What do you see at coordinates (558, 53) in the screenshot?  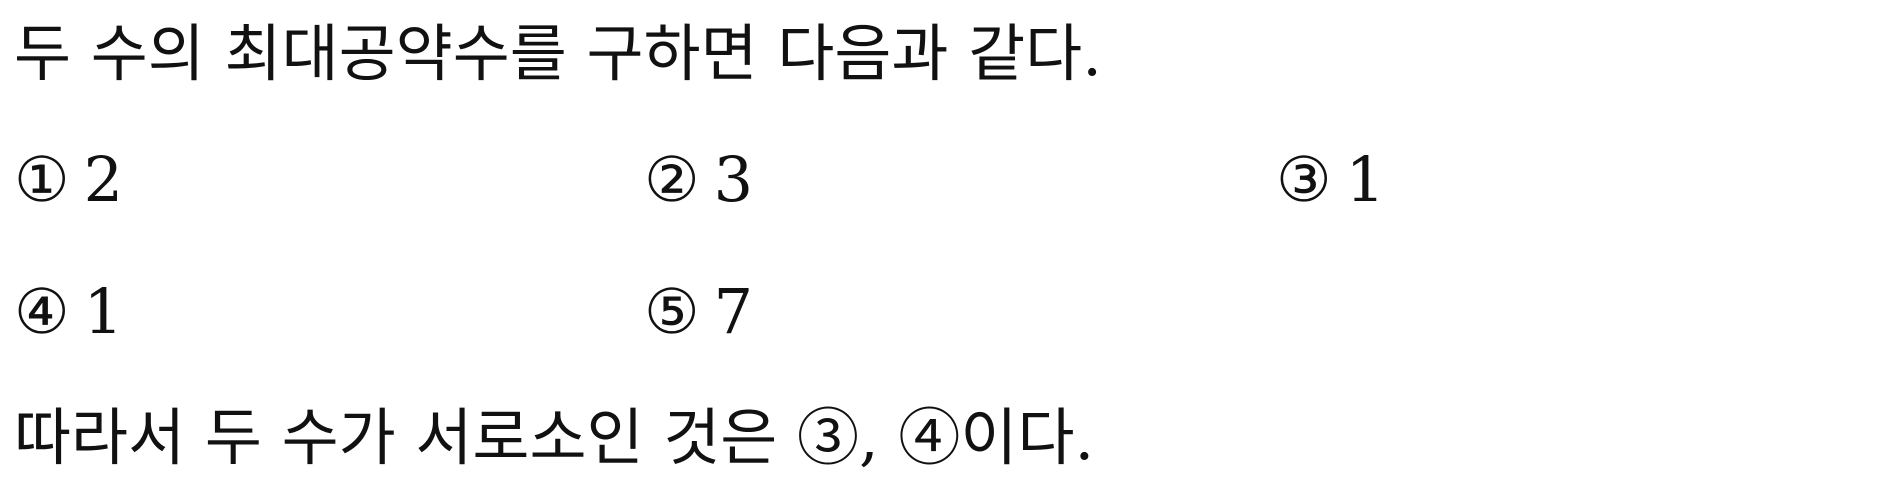 I see `statement-line: 두 수의 최대공약수를 구하면 다음과 같다.` at bounding box center [558, 53].